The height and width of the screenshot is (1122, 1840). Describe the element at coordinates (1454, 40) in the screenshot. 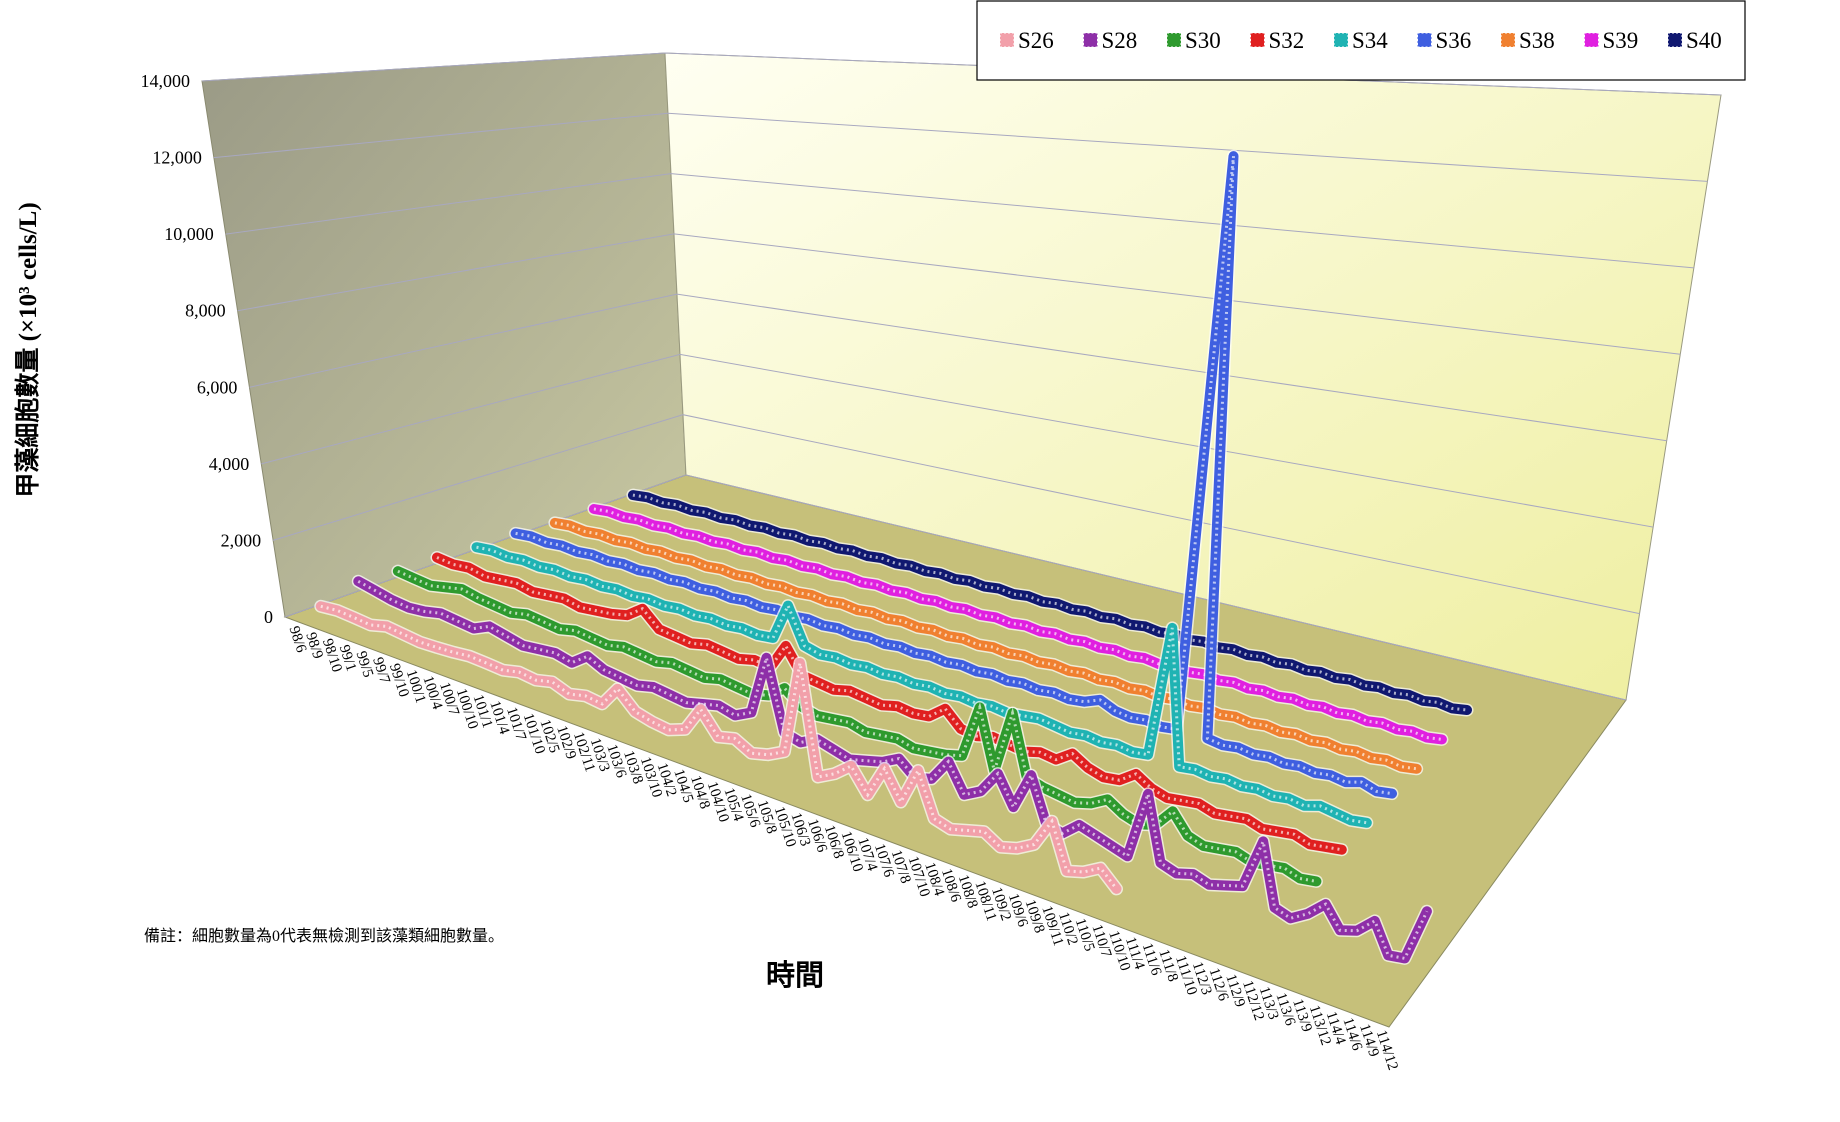

I see `legend-label: S36` at that location.